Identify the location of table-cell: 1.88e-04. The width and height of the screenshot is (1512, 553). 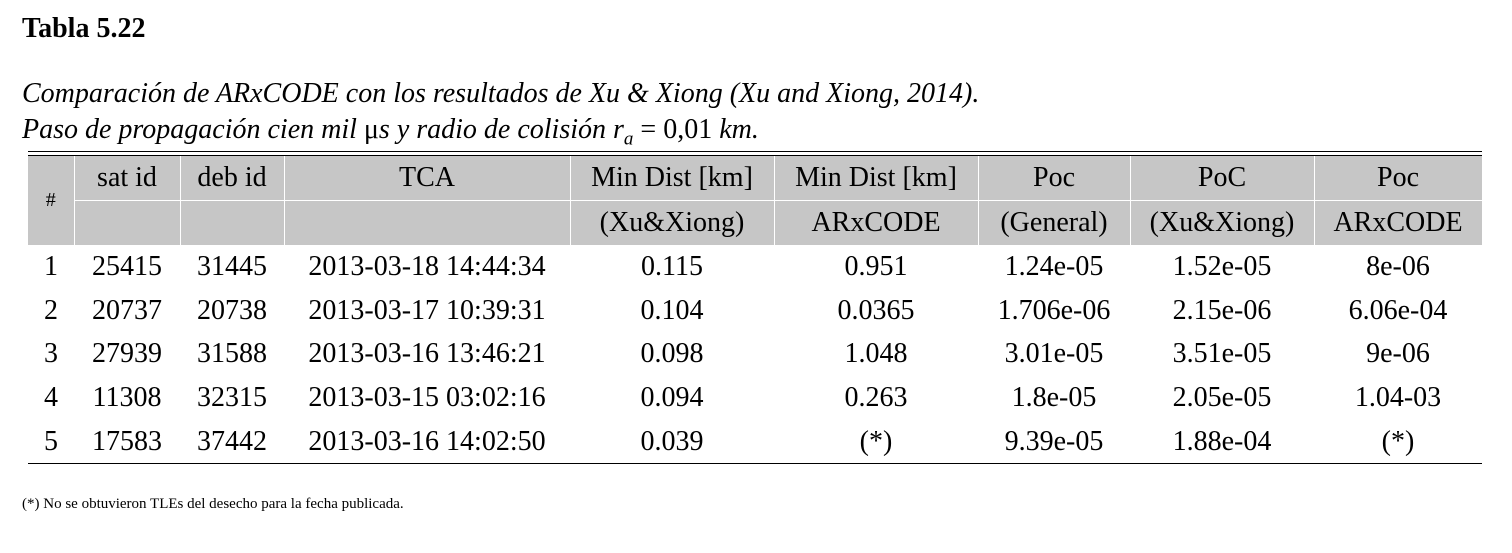
(1222, 442).